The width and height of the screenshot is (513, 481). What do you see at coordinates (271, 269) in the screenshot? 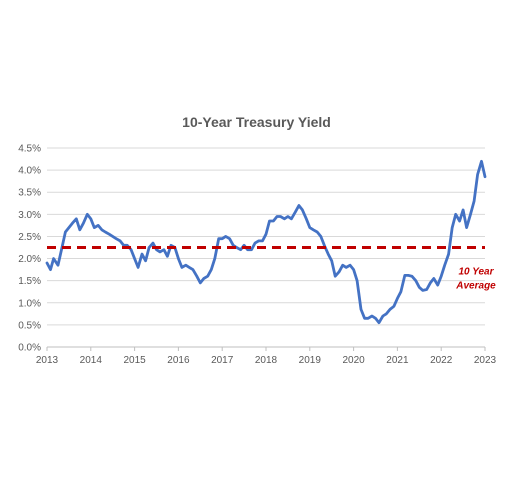
I see `reference-layer: 10 Year Average` at bounding box center [271, 269].